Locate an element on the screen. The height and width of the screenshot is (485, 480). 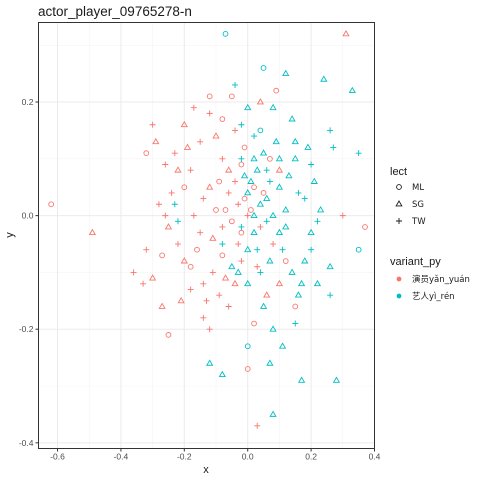
legend-title-variant: variant_py is located at coordinates (415, 262).